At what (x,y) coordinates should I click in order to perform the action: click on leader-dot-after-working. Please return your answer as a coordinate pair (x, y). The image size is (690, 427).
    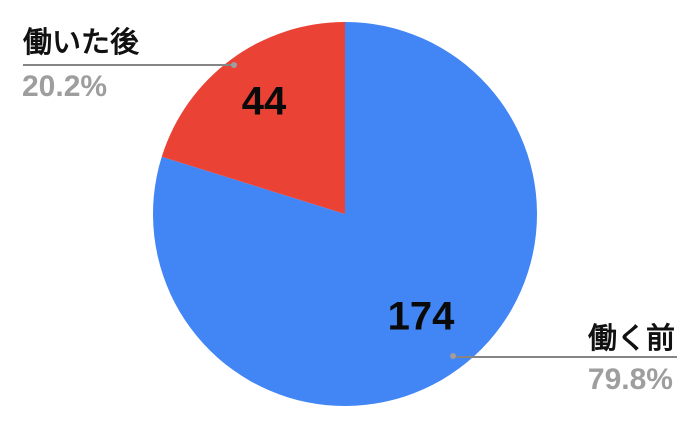
    Looking at the image, I should click on (234, 65).